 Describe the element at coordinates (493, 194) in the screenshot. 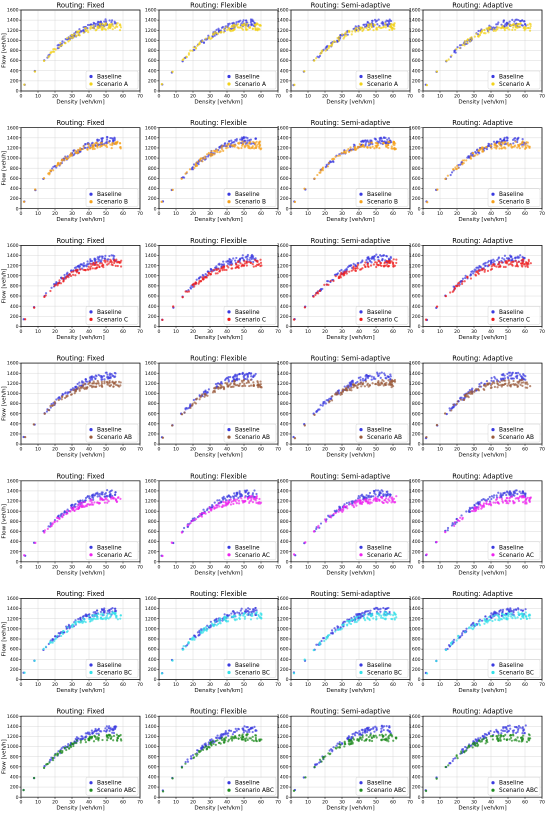

I see `legend-marker-baseline` at that location.